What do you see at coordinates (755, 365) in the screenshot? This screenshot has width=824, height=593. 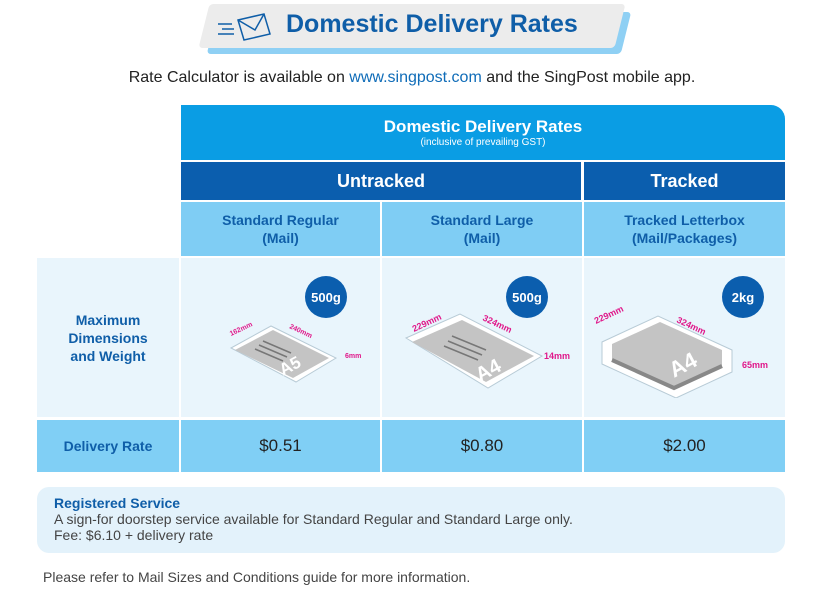 I see `dim-height: 65mm` at bounding box center [755, 365].